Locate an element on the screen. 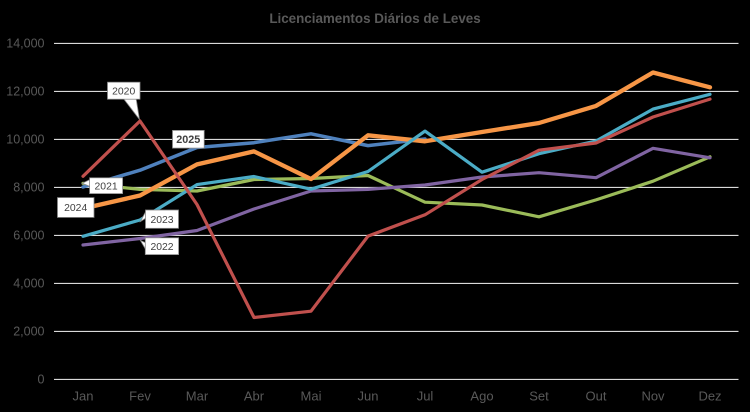 The image size is (750, 412). svg-text: 10,000 is located at coordinates (25, 140).